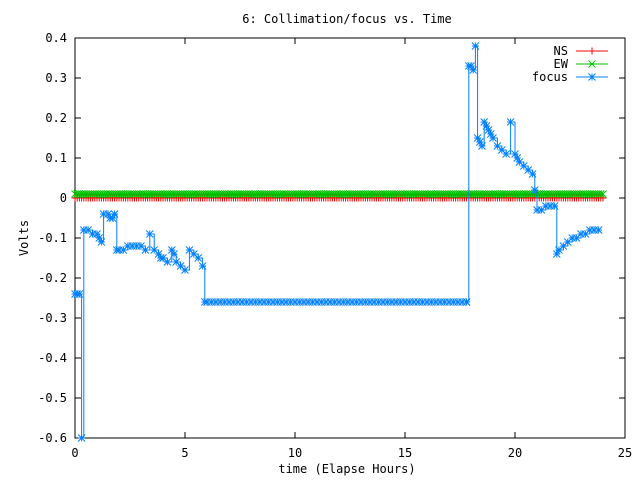 The width and height of the screenshot is (640, 480). I want to click on x-tick-label: 25, so click(625, 453).